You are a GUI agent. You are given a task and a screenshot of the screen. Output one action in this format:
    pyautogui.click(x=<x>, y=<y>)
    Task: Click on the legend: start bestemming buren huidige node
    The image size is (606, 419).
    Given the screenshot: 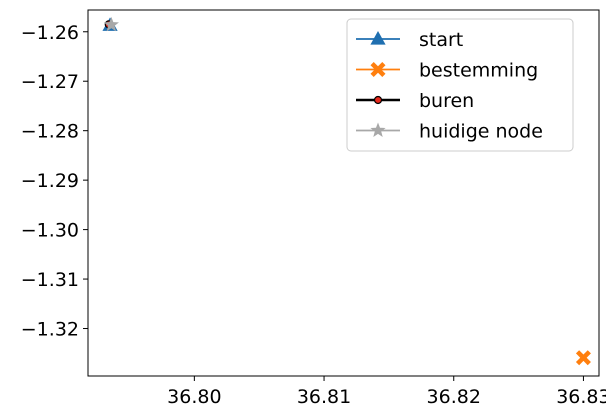 What is the action you would take?
    pyautogui.click(x=460, y=85)
    